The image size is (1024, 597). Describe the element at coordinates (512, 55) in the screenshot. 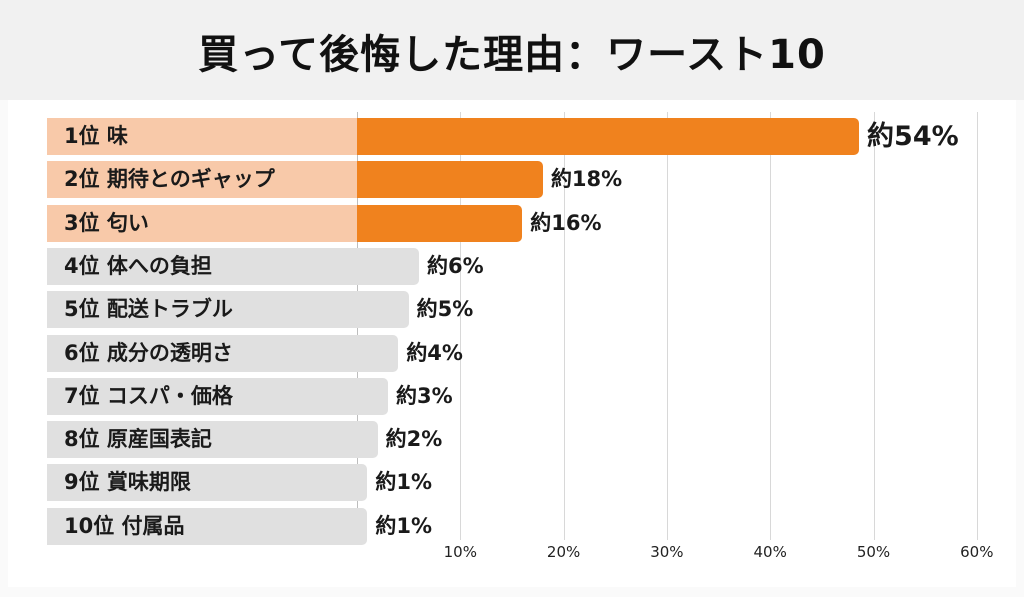

I see `chart-title: 買って後悔した理由：ワースト10` at that location.